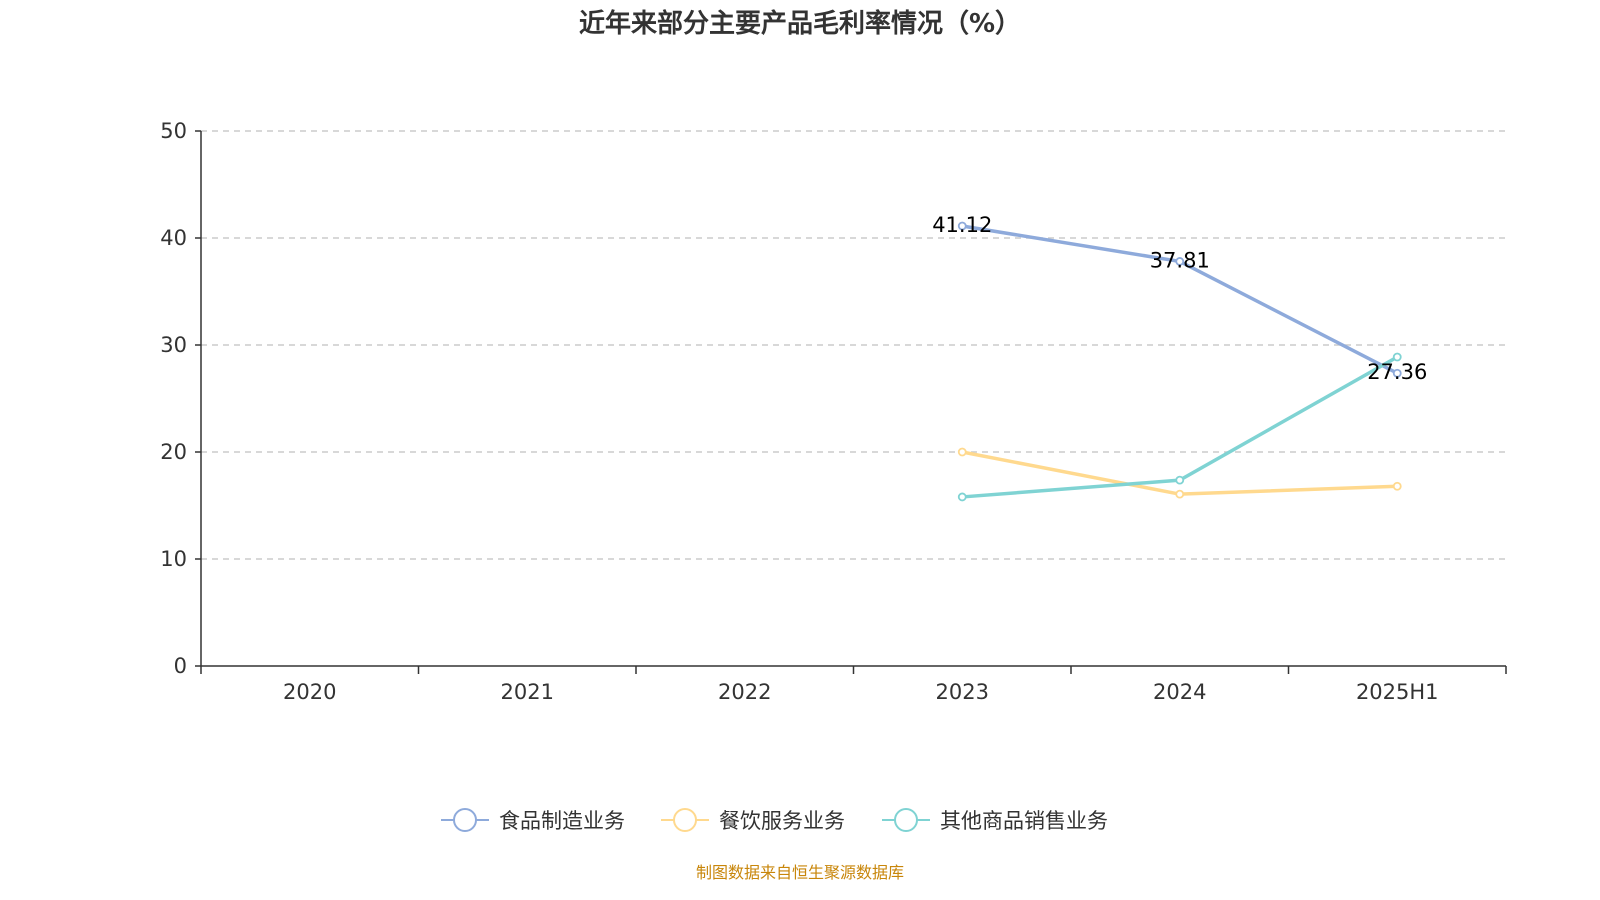 The height and width of the screenshot is (900, 1600). What do you see at coordinates (309, 692) in the screenshot?
I see `x-tick-label: 2020` at bounding box center [309, 692].